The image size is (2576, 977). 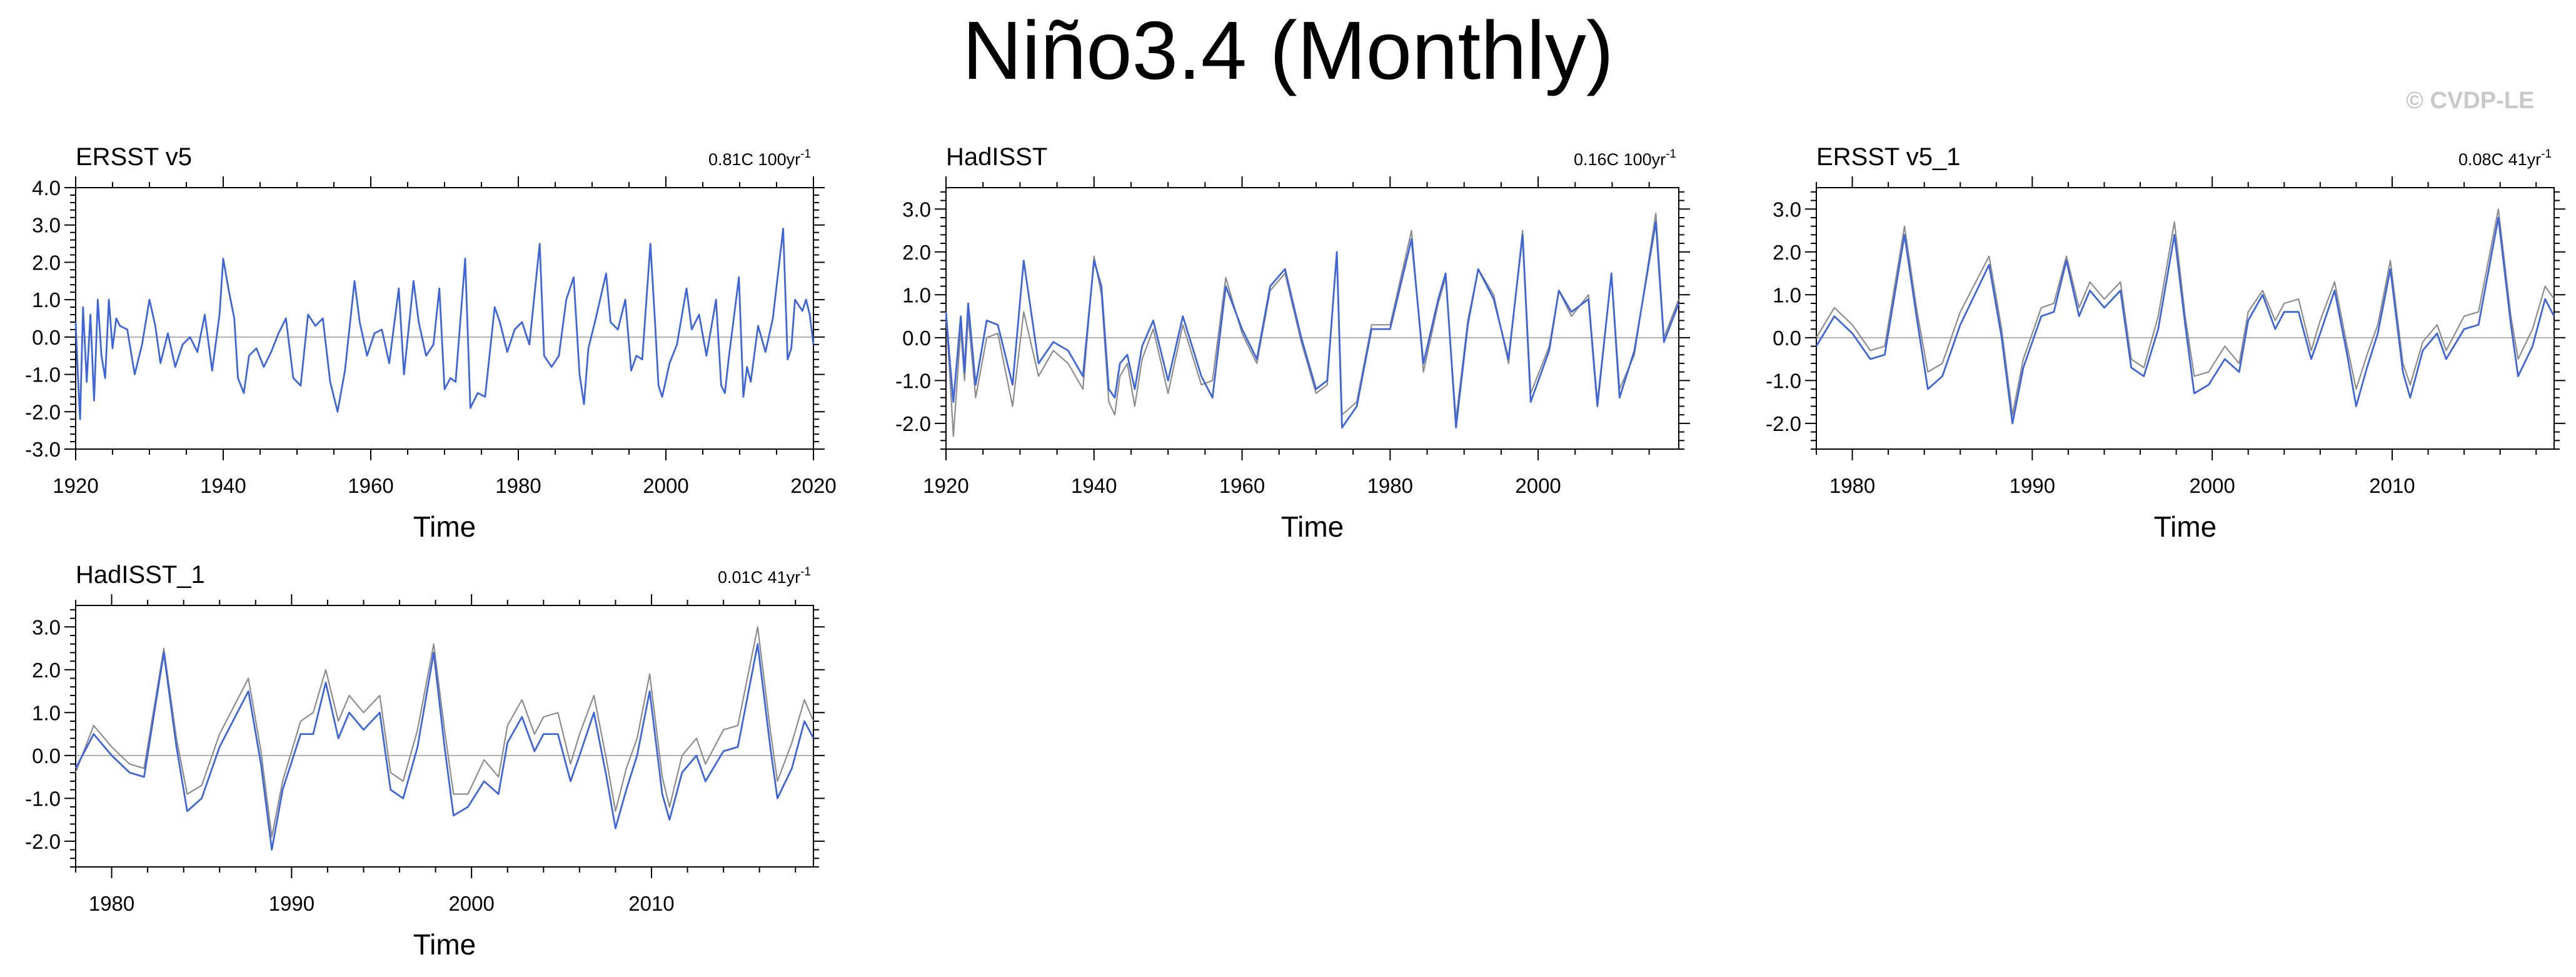 What do you see at coordinates (140, 575) in the screenshot?
I see `chart-title: HadISST_1` at bounding box center [140, 575].